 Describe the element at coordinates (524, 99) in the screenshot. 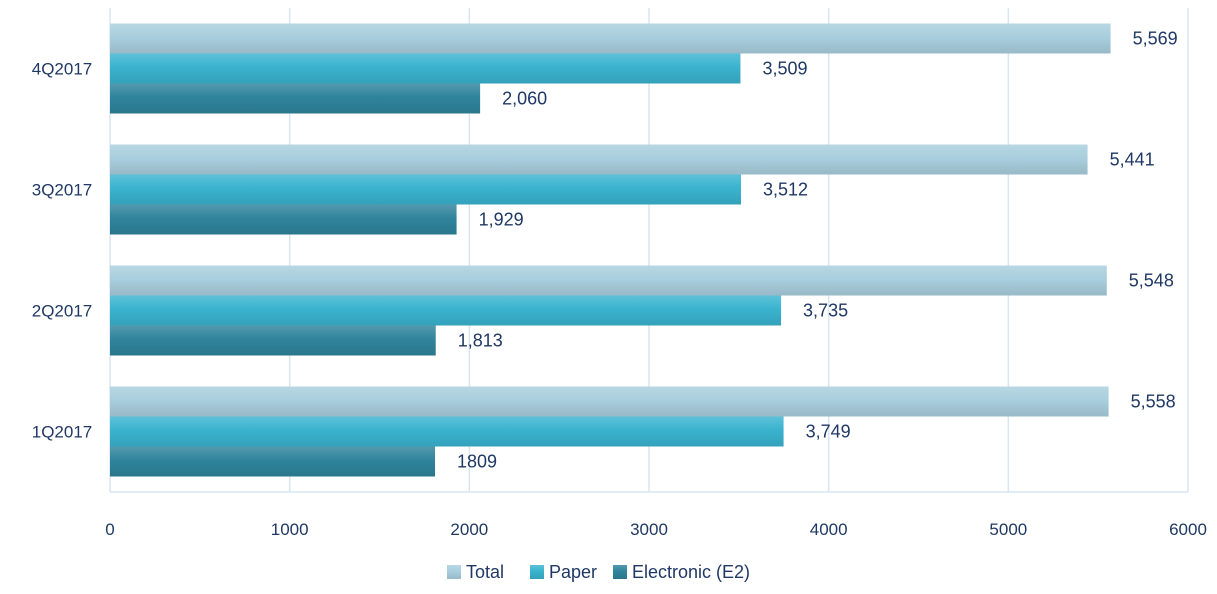

I see `data-label-electronic-e2-4q2017: 2,060` at that location.